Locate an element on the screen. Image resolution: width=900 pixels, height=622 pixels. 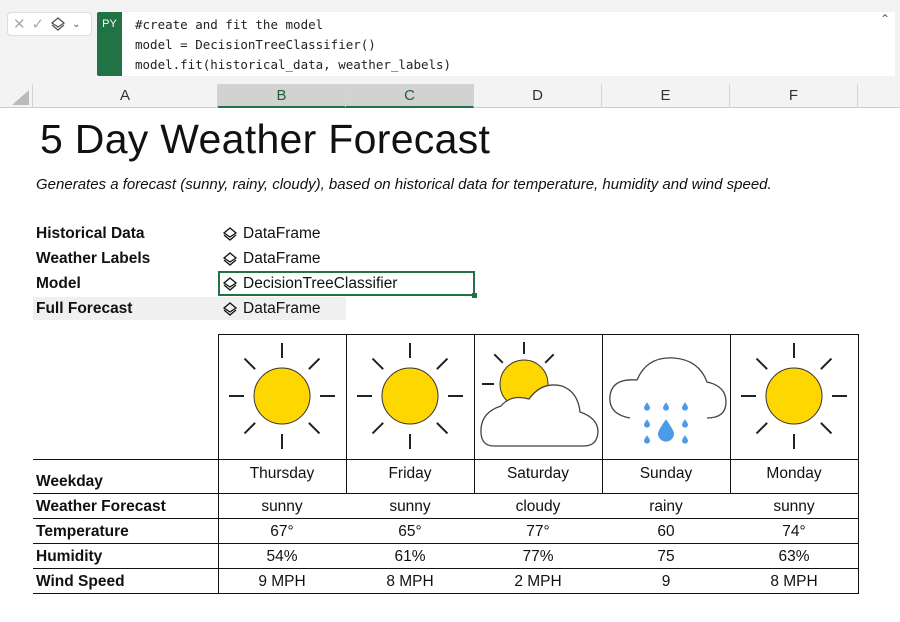
corner-triangle-icon is located at coordinates (20, 97).